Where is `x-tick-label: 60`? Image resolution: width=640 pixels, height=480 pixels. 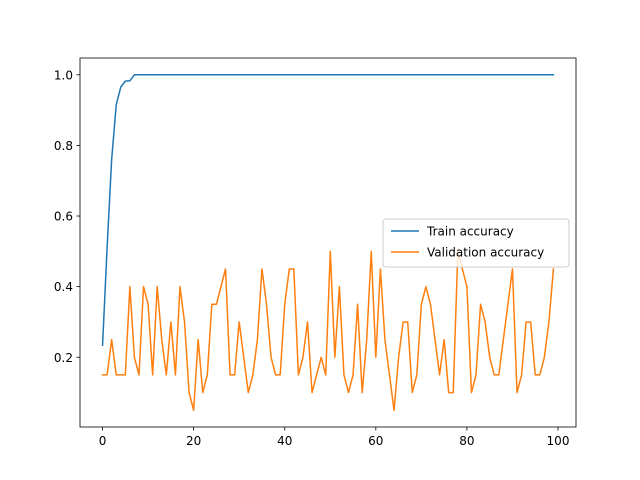
x-tick-label: 60 is located at coordinates (375, 441).